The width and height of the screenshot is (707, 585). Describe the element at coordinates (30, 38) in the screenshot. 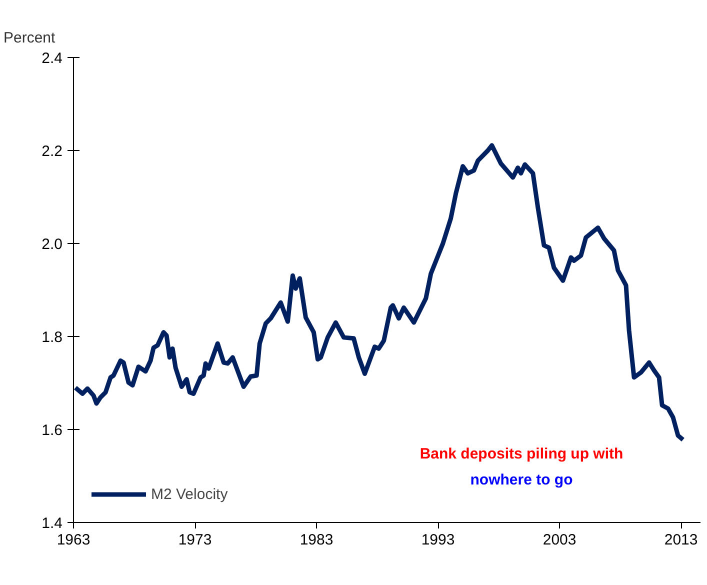

I see `y-axis-title: Percent` at that location.